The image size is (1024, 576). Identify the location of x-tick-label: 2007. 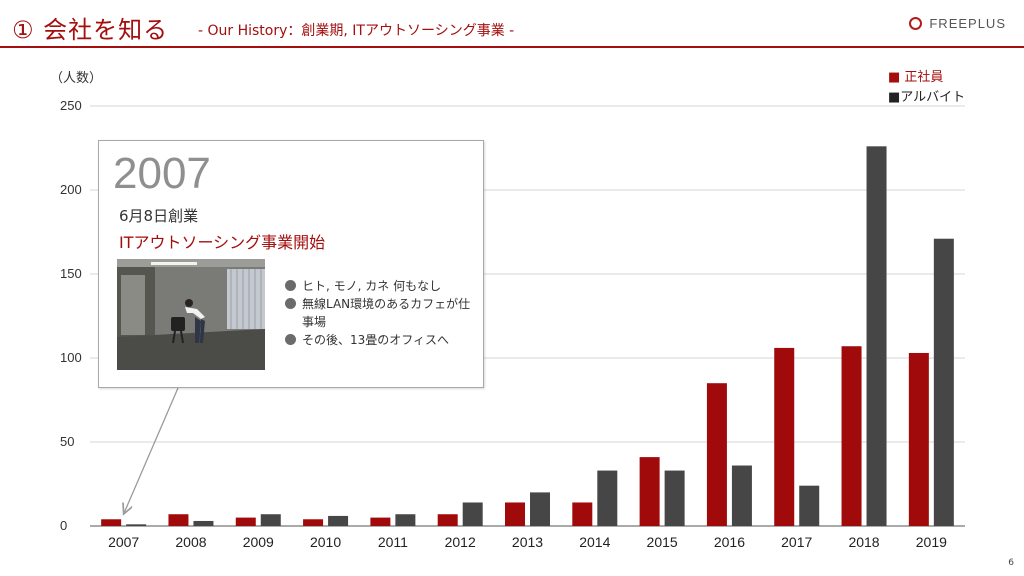
(123, 542).